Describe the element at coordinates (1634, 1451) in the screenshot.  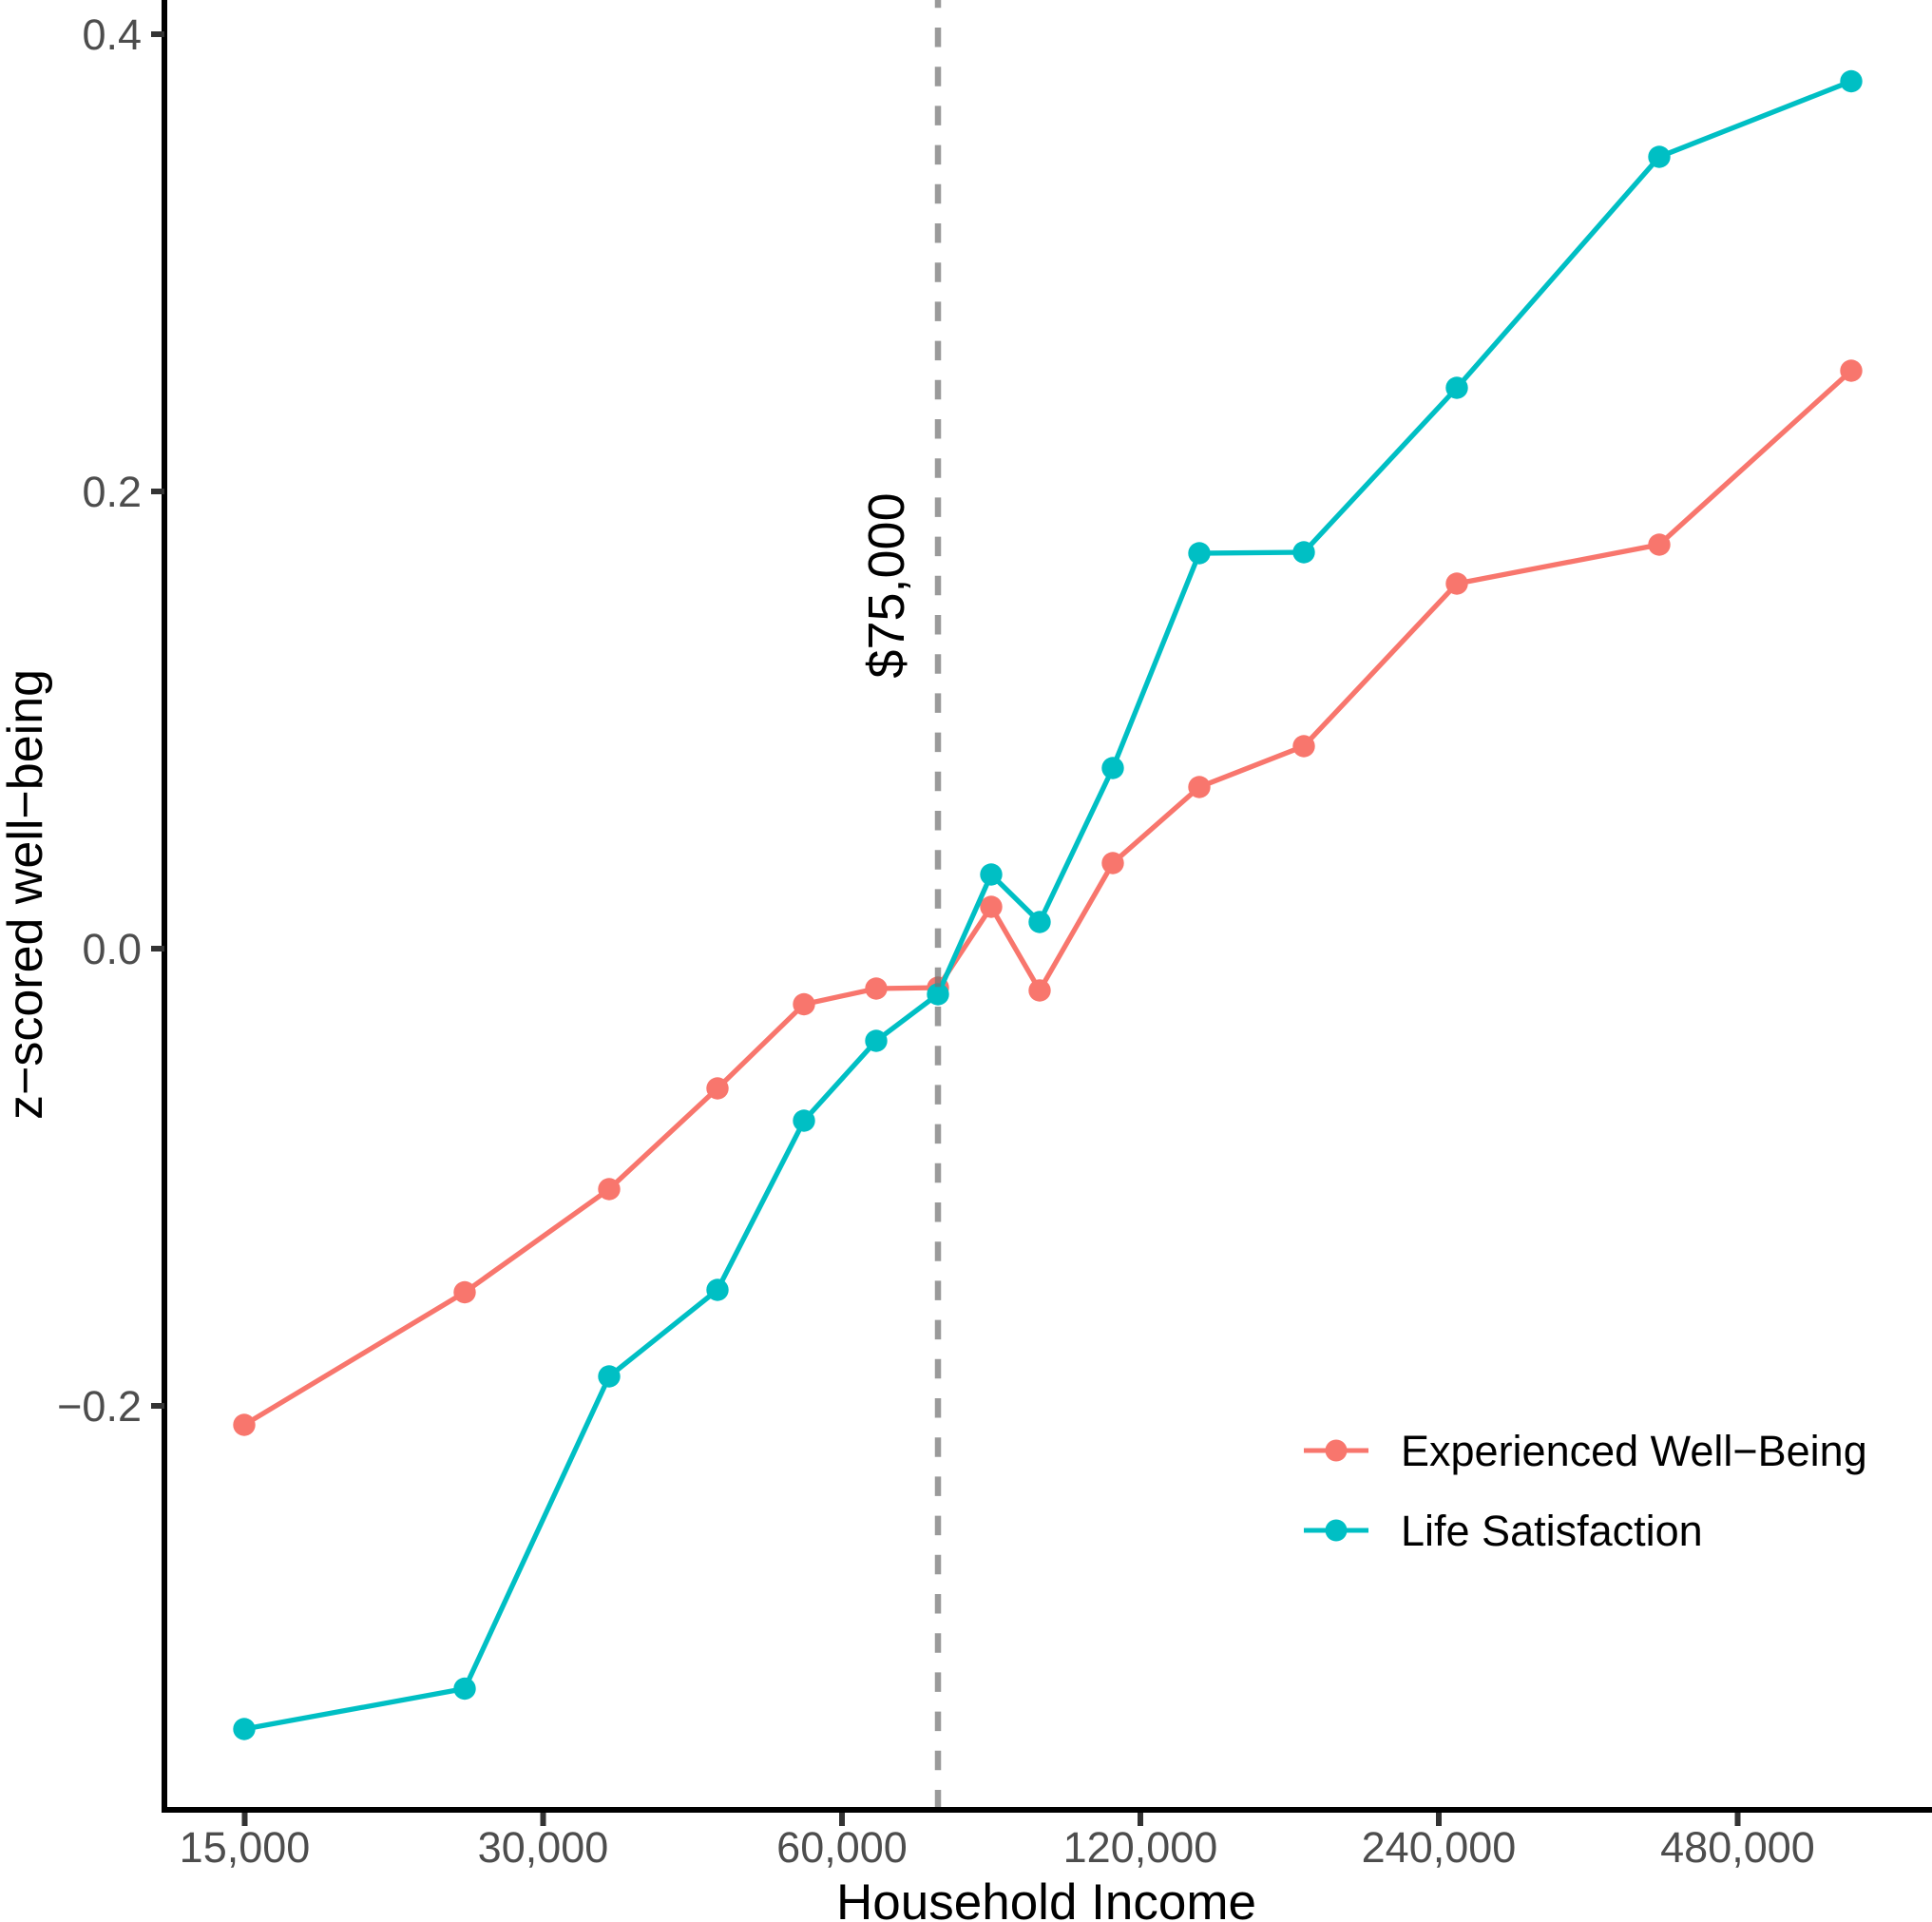
I see `svg-text: Experienced Well−Being` at that location.